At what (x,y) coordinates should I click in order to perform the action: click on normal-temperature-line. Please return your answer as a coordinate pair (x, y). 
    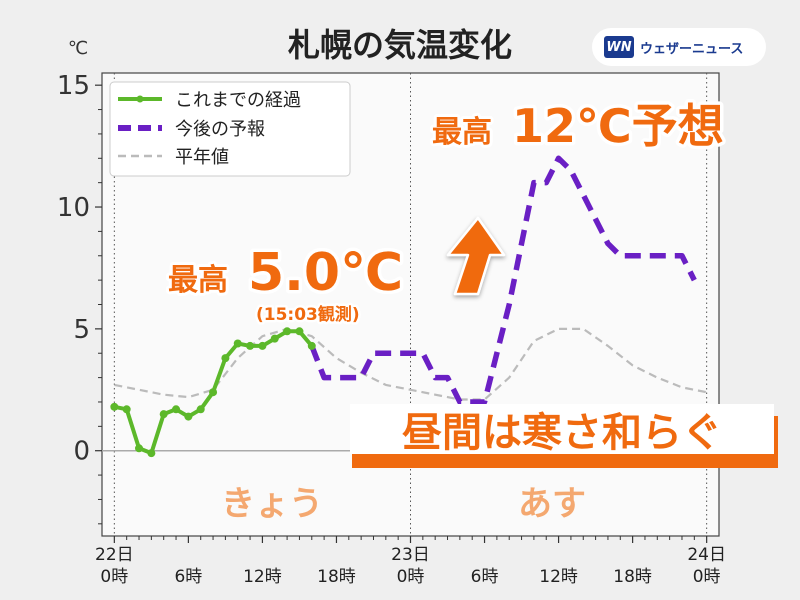
    Looking at the image, I should click on (410, 364).